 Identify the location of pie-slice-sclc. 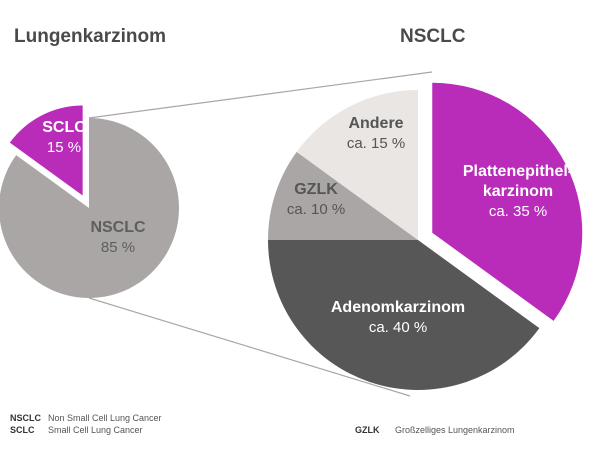
(46, 150).